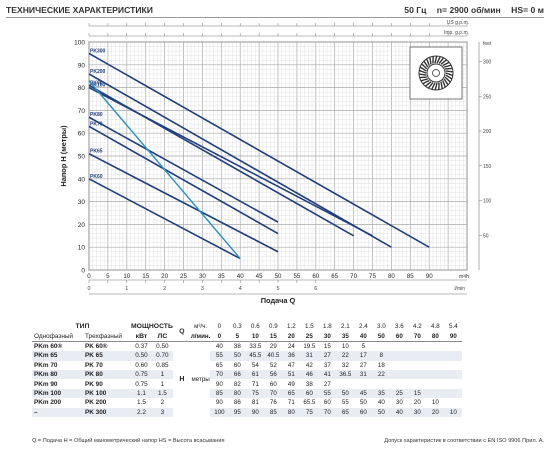 The width and height of the screenshot is (550, 450). I want to click on y-tick-label: 30, so click(82, 202).